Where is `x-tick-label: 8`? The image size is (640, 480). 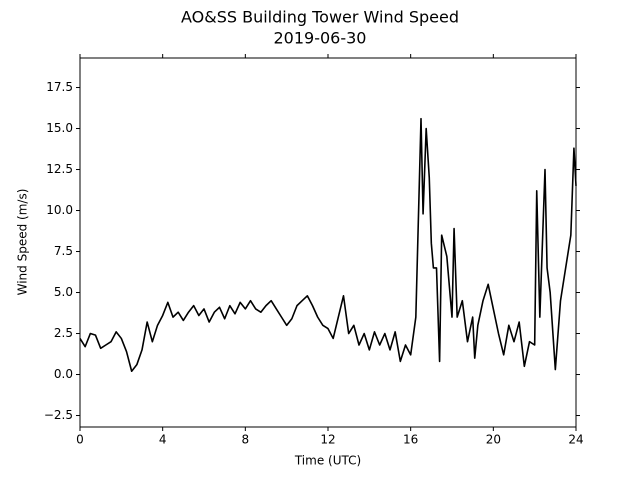 x-tick-label: 8 is located at coordinates (246, 440).